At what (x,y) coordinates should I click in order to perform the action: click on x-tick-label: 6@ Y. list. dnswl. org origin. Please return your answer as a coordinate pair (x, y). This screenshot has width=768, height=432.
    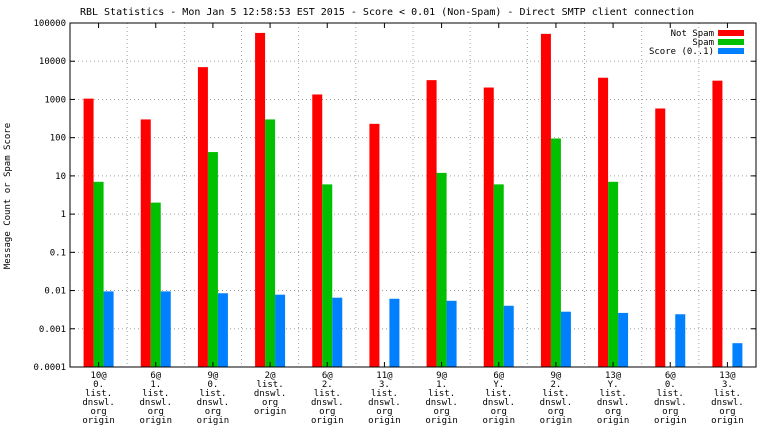
    Looking at the image, I should click on (498, 398).